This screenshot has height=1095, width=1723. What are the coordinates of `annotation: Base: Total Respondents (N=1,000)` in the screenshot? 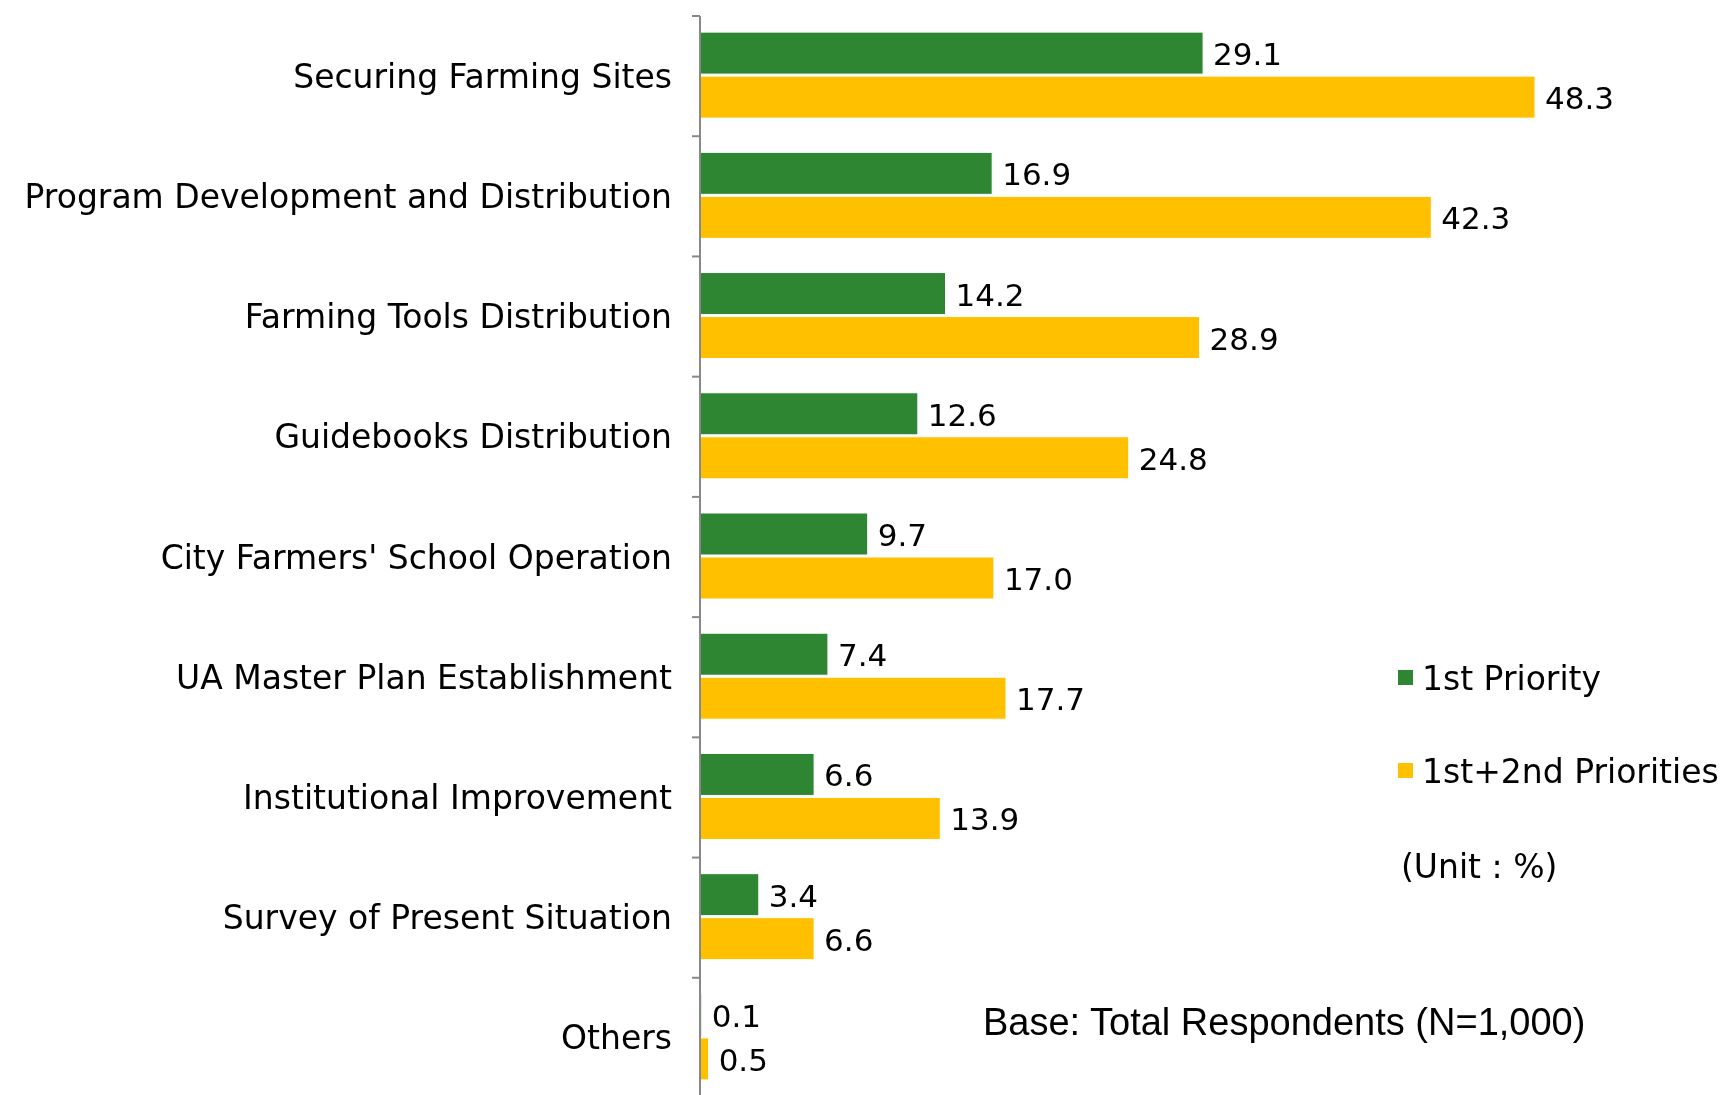 It's located at (1284, 1022).